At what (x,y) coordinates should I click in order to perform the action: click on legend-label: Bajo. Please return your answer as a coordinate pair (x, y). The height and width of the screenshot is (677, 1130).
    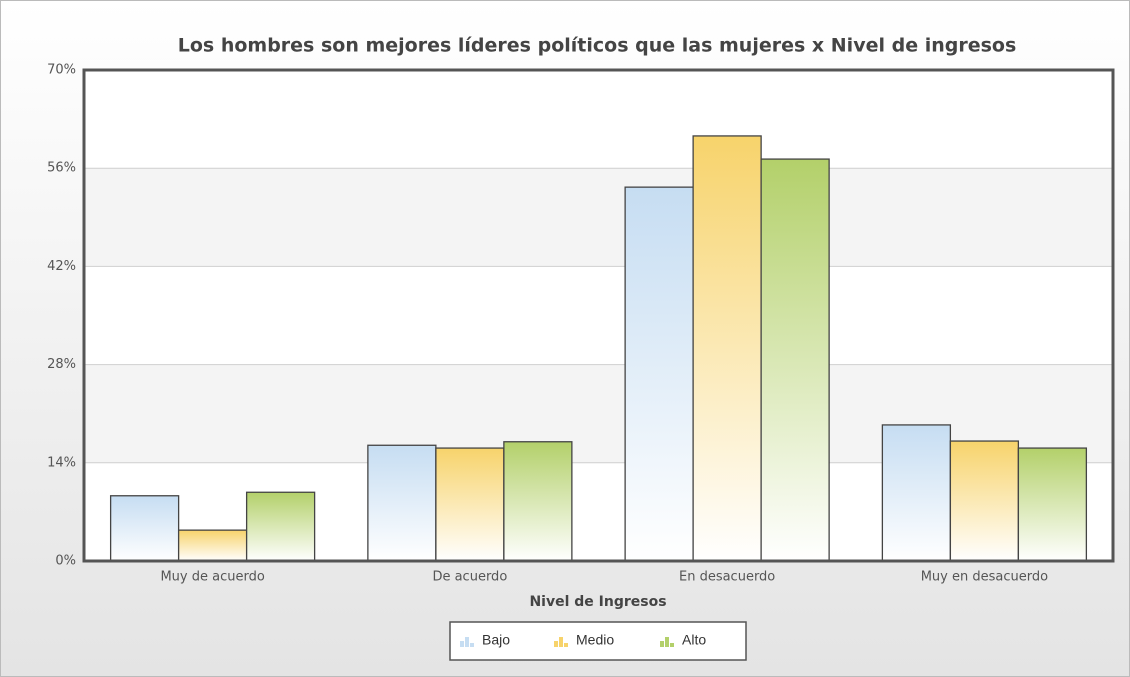
    Looking at the image, I should click on (496, 640).